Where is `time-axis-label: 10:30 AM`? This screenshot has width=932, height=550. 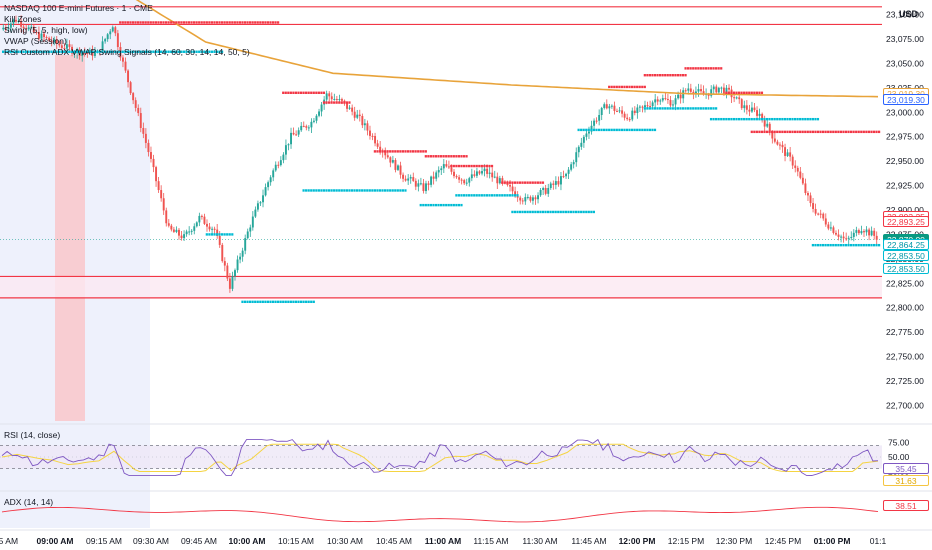 time-axis-label: 10:30 AM is located at coordinates (345, 541).